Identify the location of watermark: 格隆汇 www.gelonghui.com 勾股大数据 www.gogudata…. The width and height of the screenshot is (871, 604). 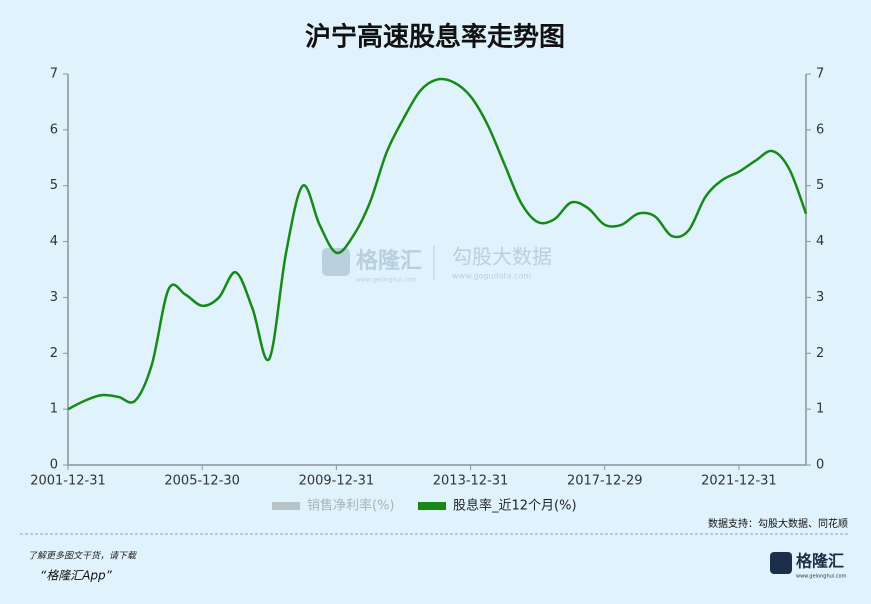
(437, 264).